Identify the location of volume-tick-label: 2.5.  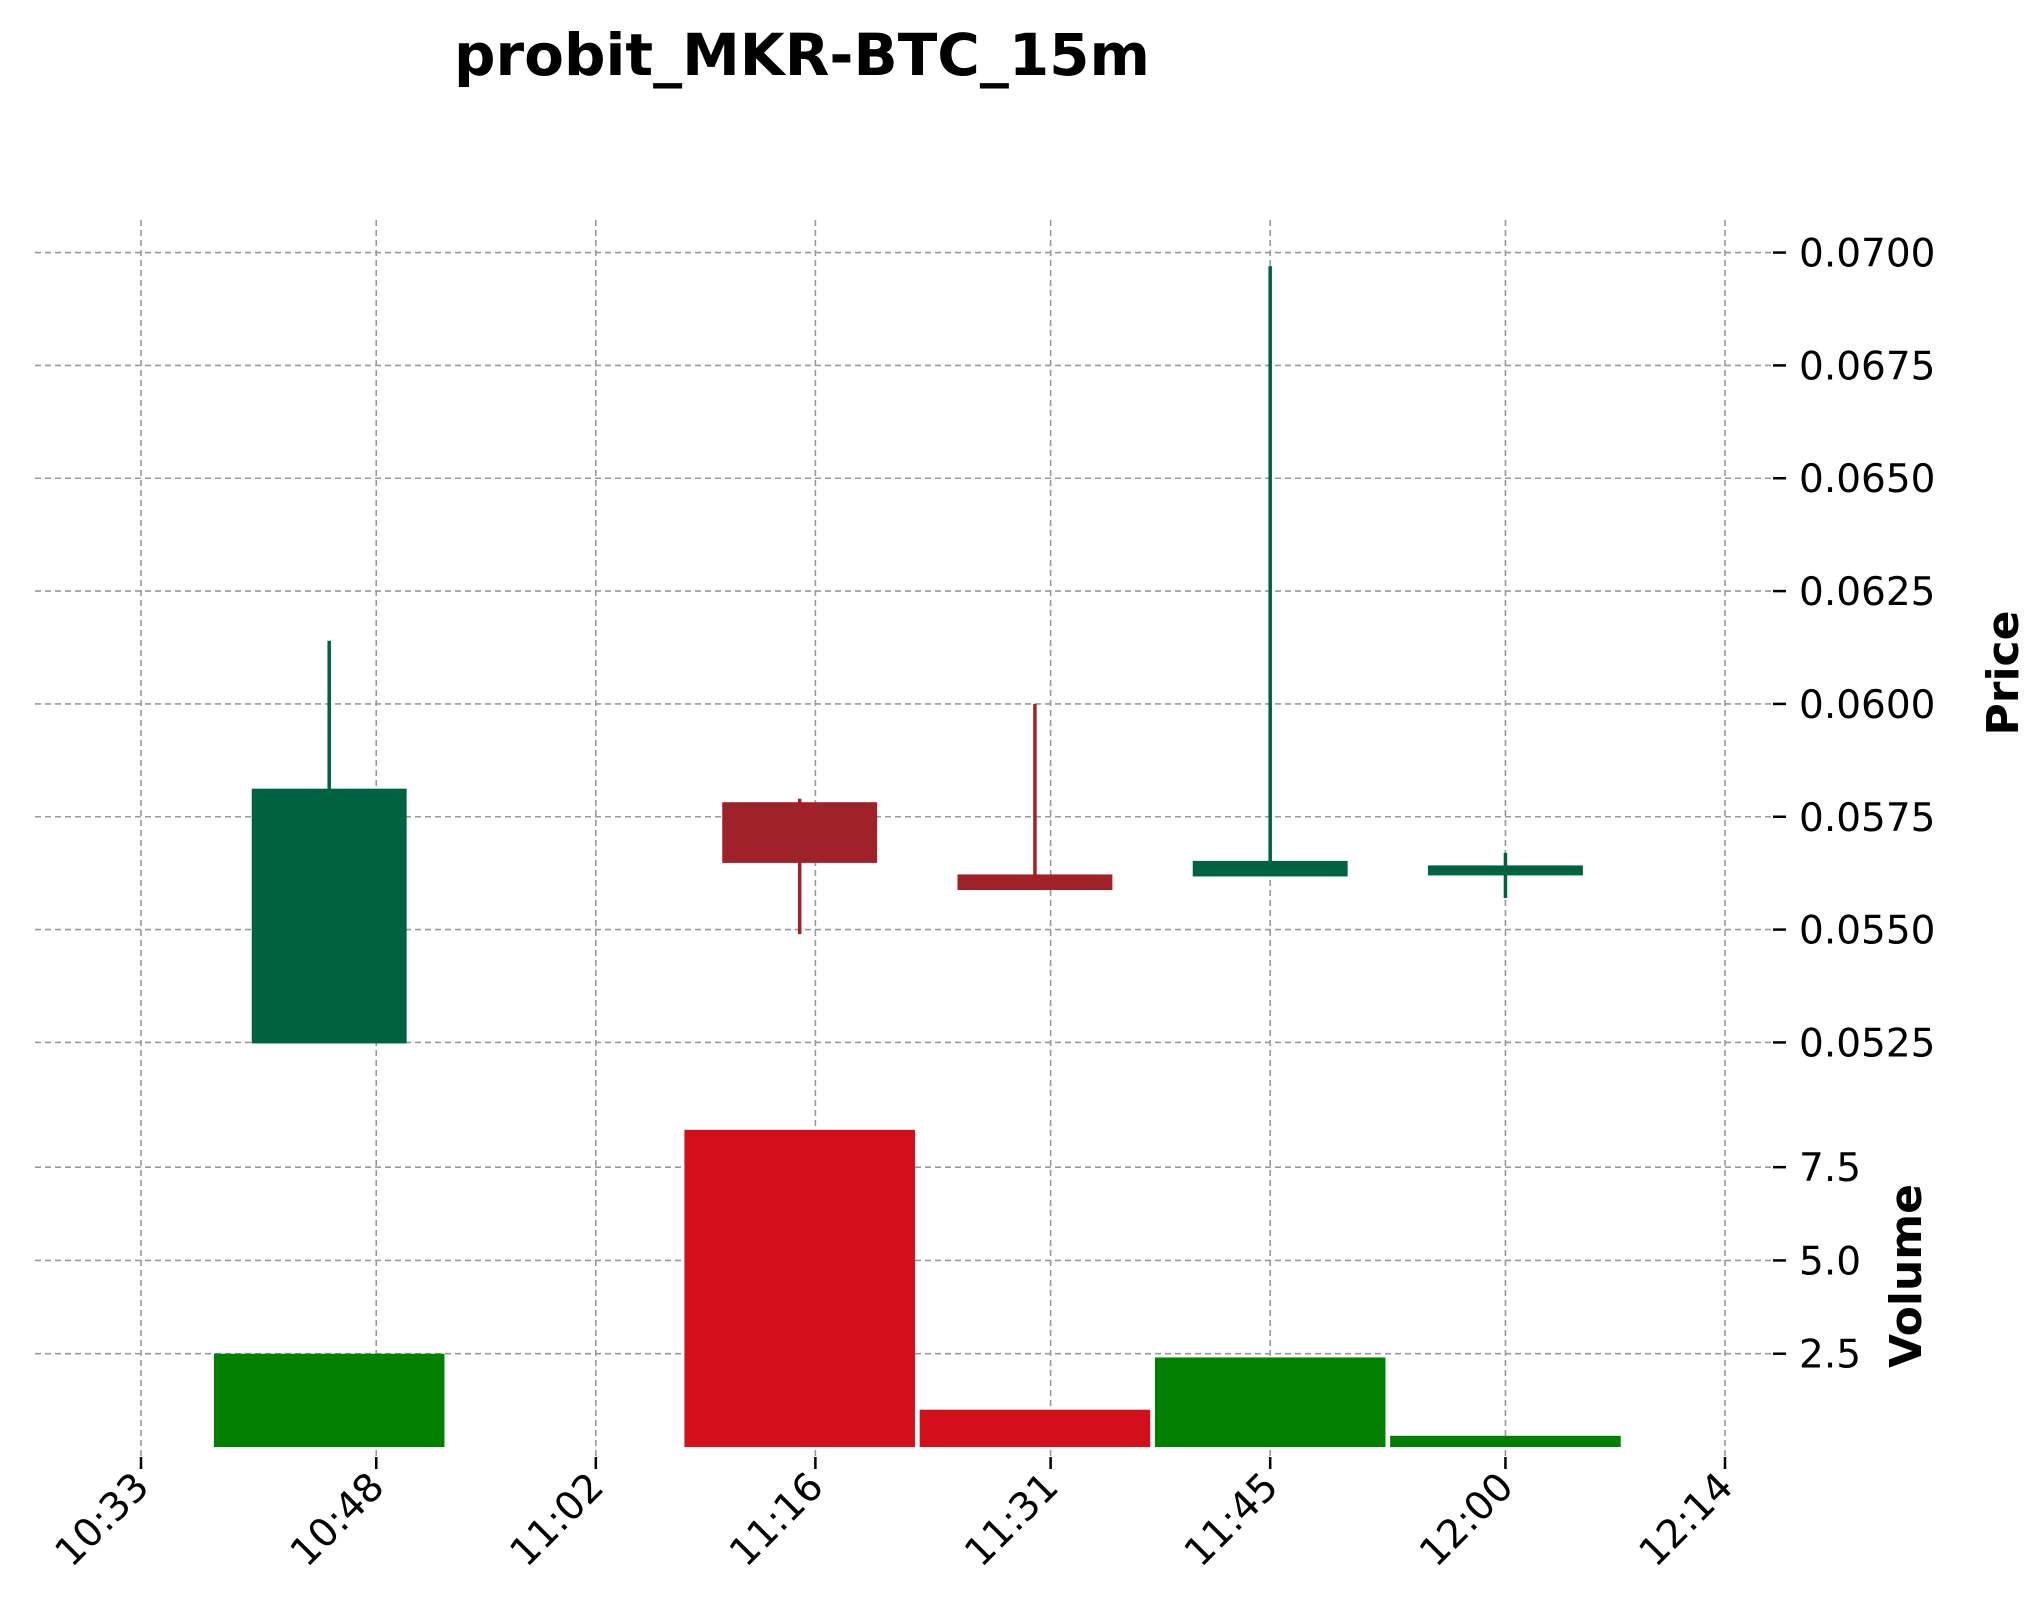
(1830, 1355).